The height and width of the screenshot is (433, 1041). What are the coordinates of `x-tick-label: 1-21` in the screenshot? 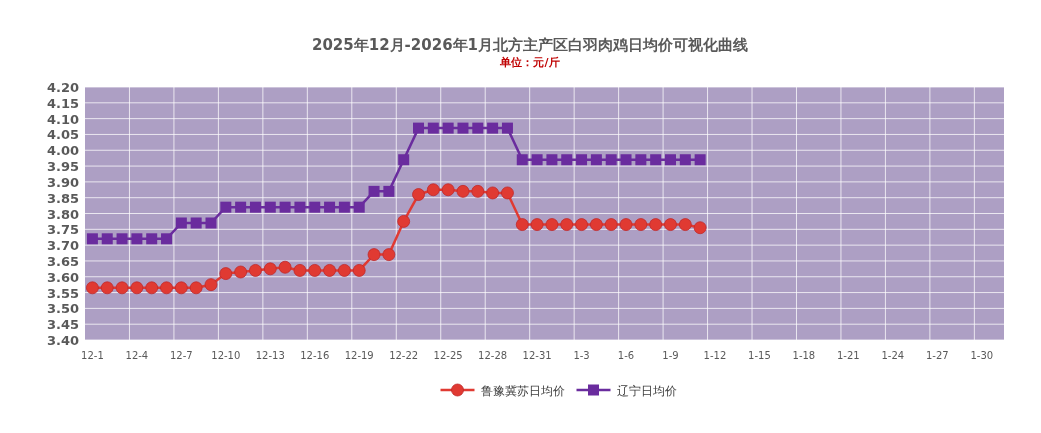 It's located at (848, 355).